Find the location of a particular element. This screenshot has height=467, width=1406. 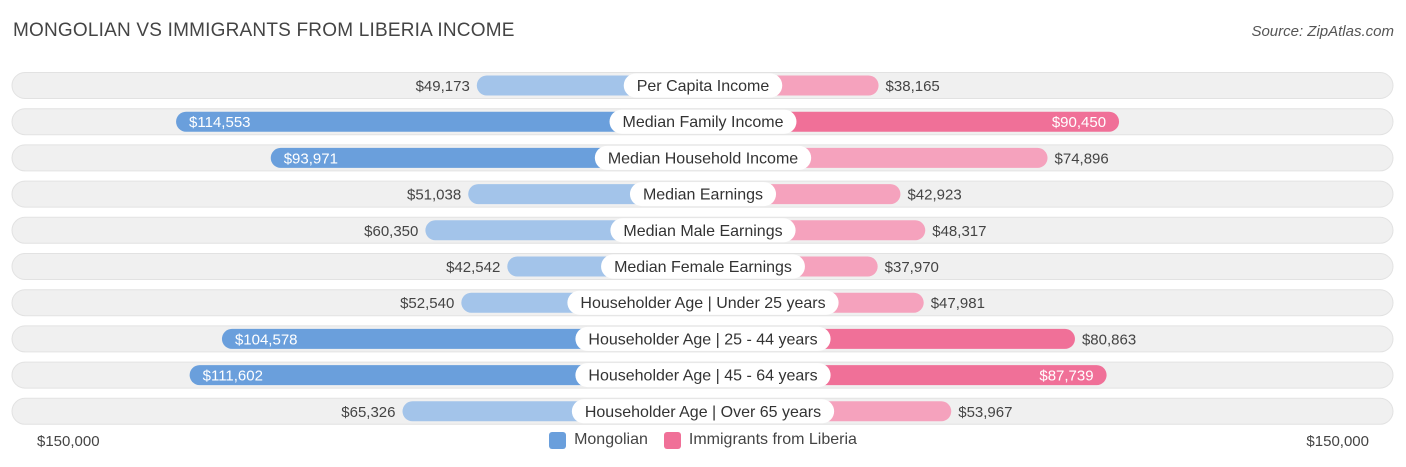

legend: Mongolian Immigrants from Liberia is located at coordinates (703, 440).